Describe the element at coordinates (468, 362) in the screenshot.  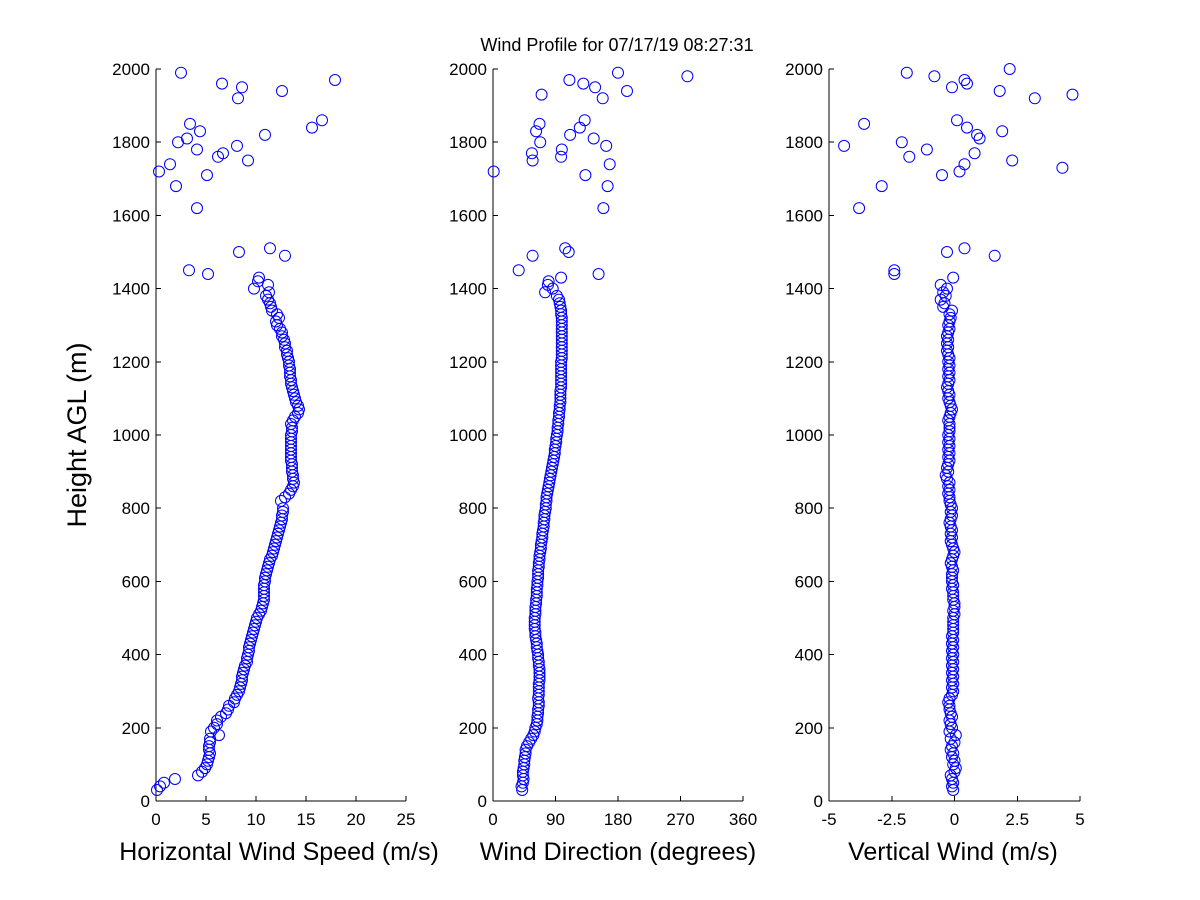
I see `direction-y-tick-label: 1200` at that location.